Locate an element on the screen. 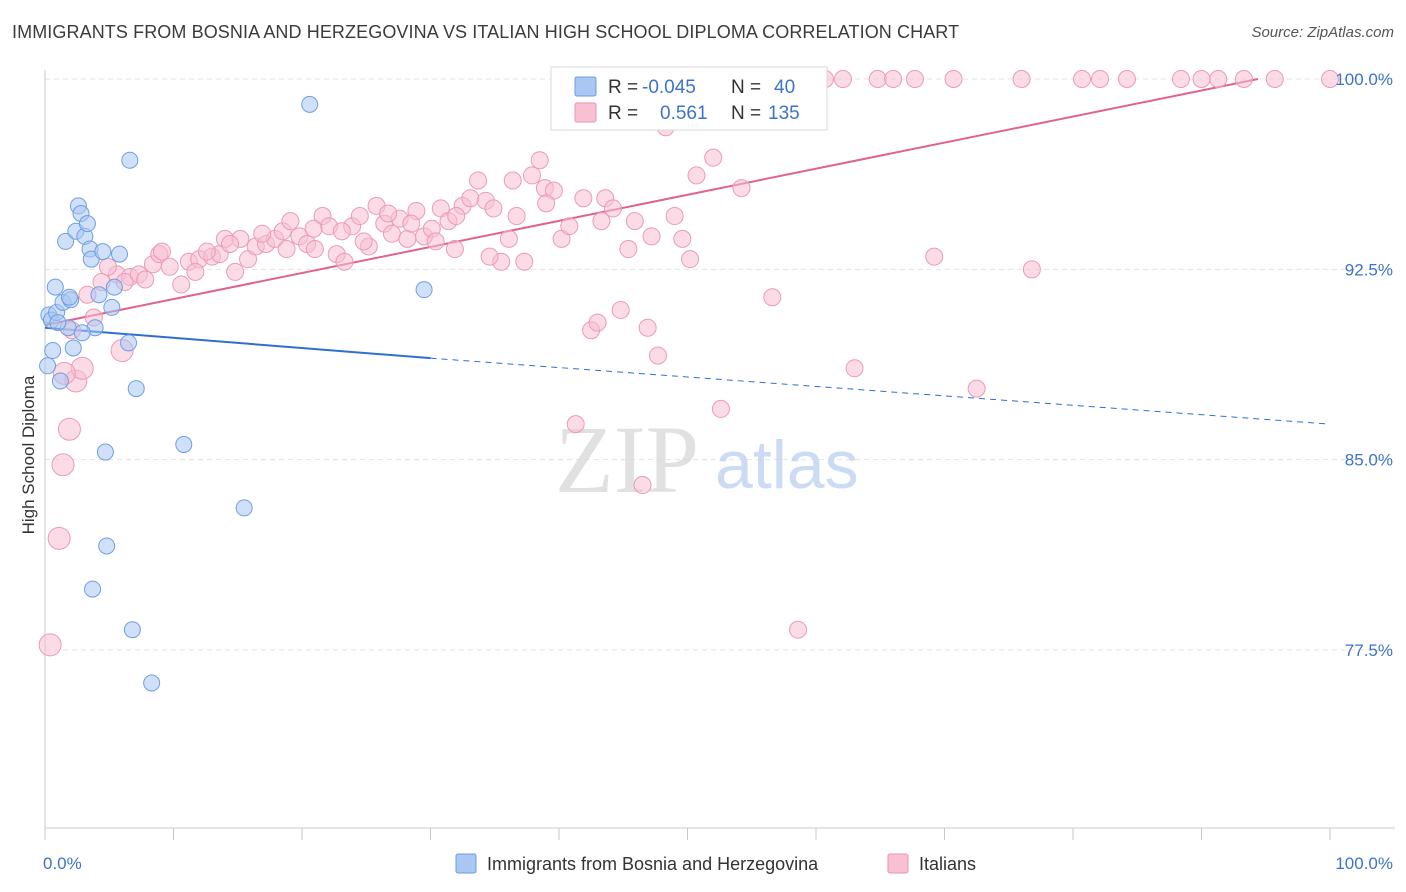 This screenshot has height=892, width=1406. legend-r-value-2: 0.561 is located at coordinates (684, 113).